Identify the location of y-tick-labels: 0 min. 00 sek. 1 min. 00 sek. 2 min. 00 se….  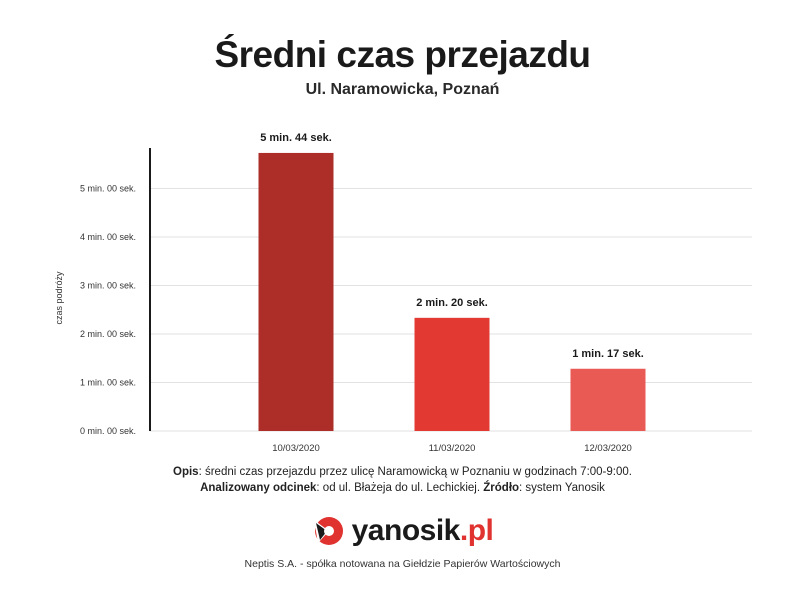
(108, 310).